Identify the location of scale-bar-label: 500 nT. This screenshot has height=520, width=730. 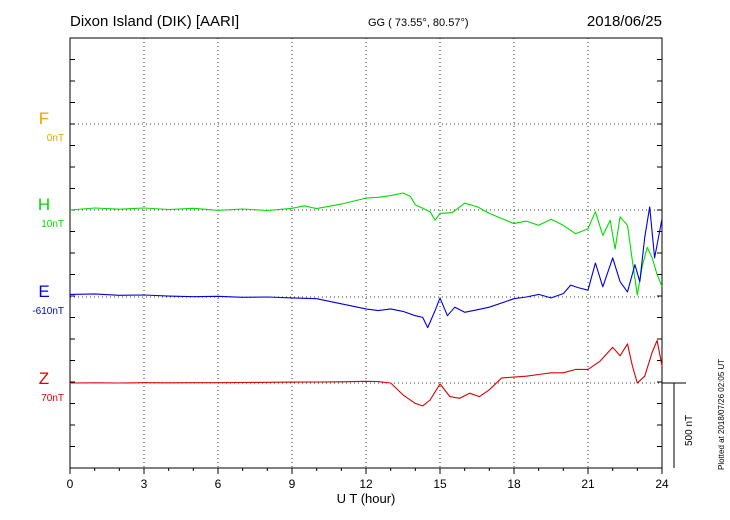
(689, 430).